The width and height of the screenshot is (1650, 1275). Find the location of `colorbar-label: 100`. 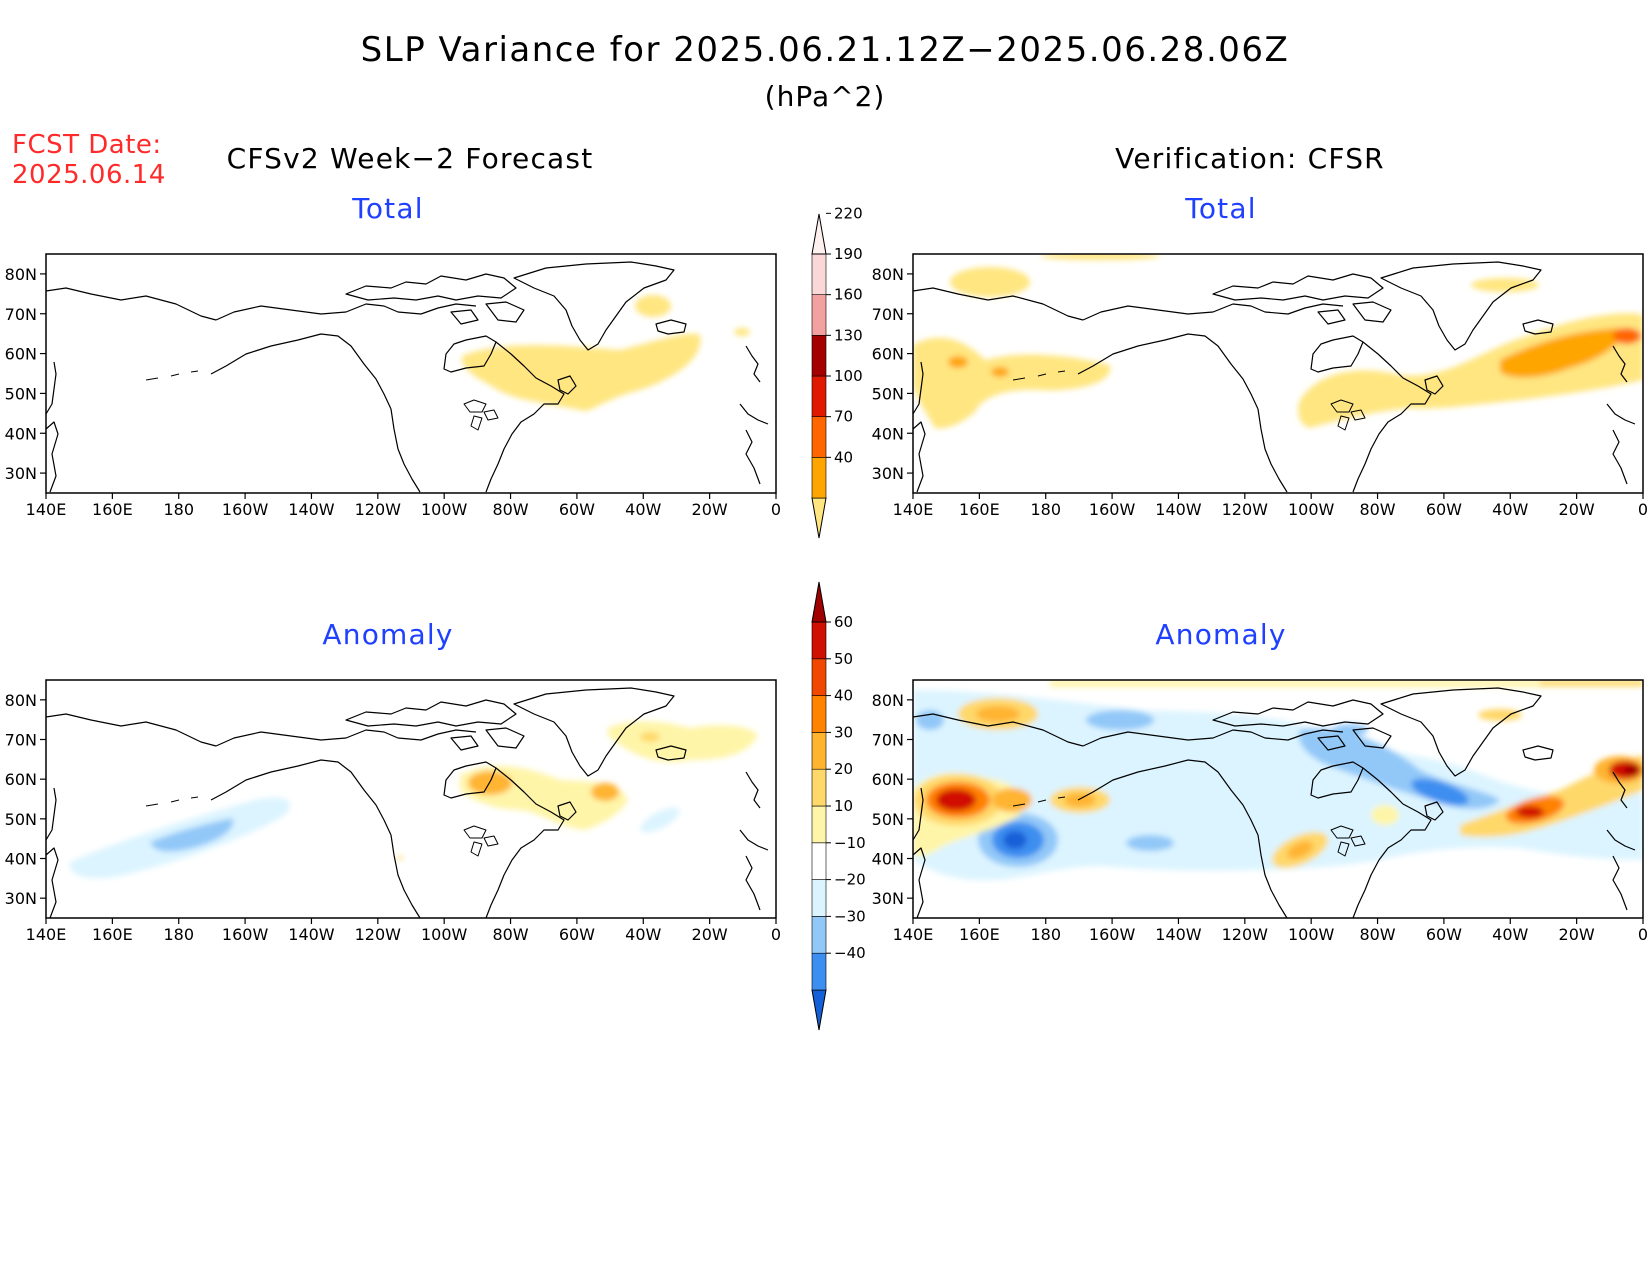

colorbar-label: 100 is located at coordinates (848, 376).